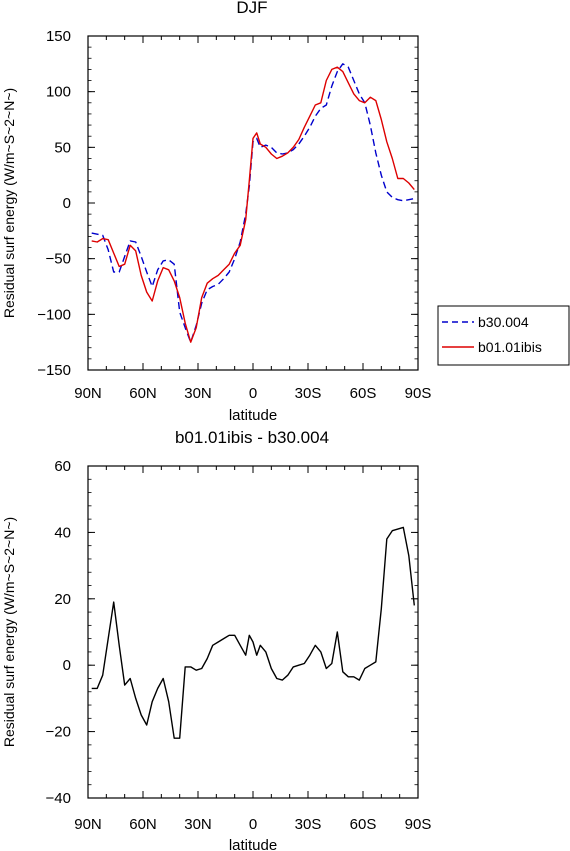 The height and width of the screenshot is (851, 570). What do you see at coordinates (252, 437) in the screenshot?
I see `chart2-title: b01.01ibis - b30.004` at bounding box center [252, 437].